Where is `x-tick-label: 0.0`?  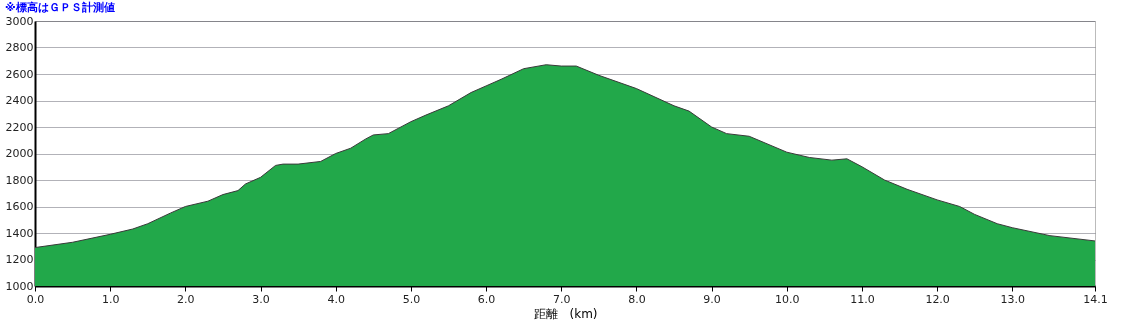
x-tick-label: 0.0 is located at coordinates (35, 299).